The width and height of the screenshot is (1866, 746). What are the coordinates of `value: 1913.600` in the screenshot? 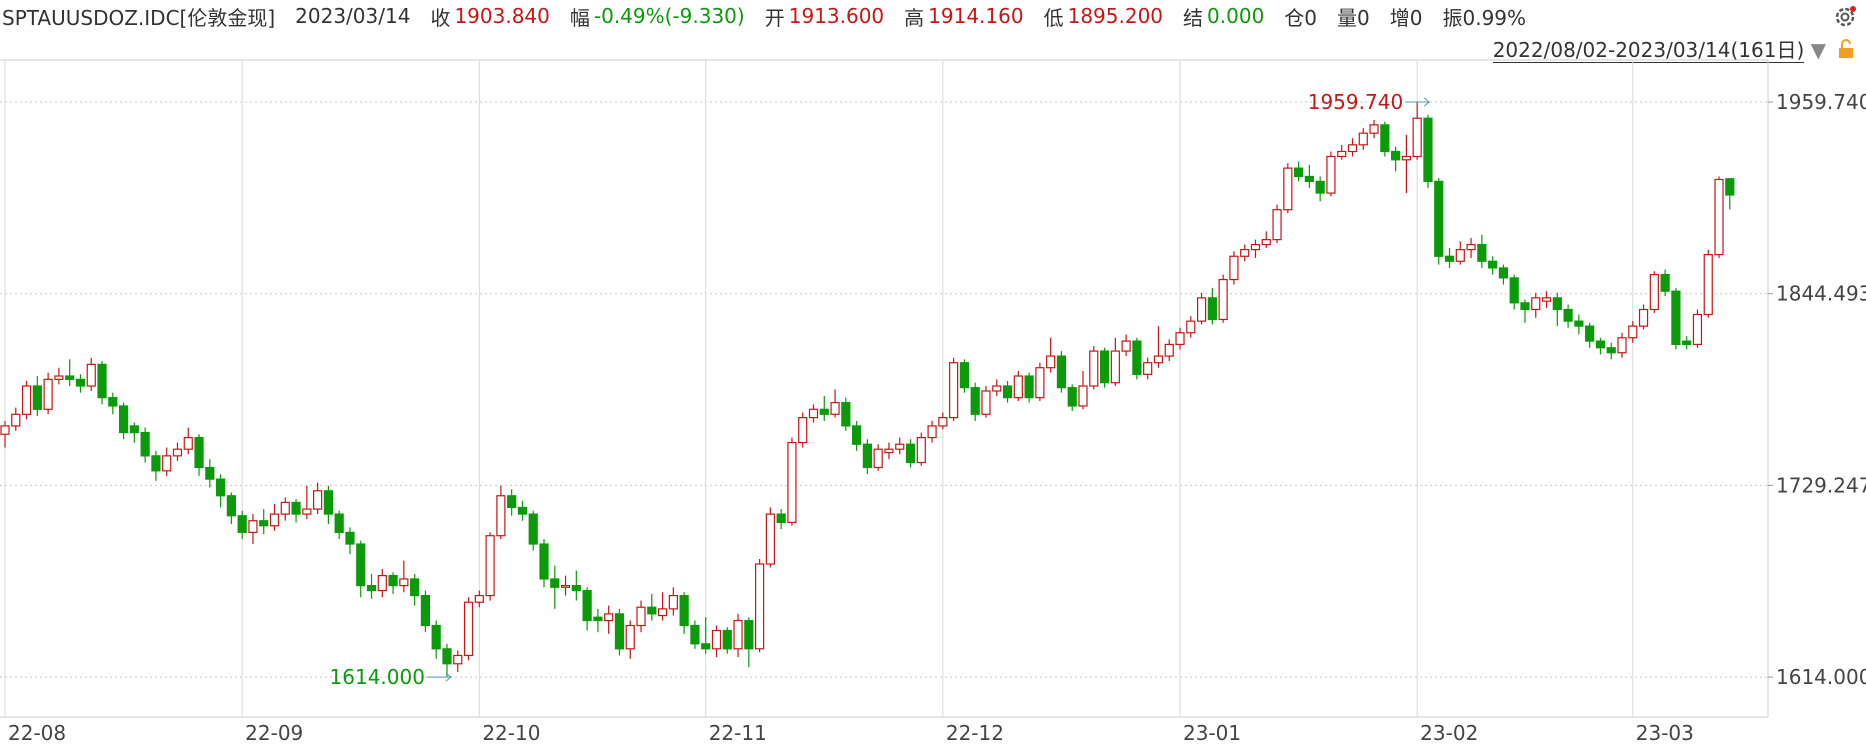 It's located at (836, 16).